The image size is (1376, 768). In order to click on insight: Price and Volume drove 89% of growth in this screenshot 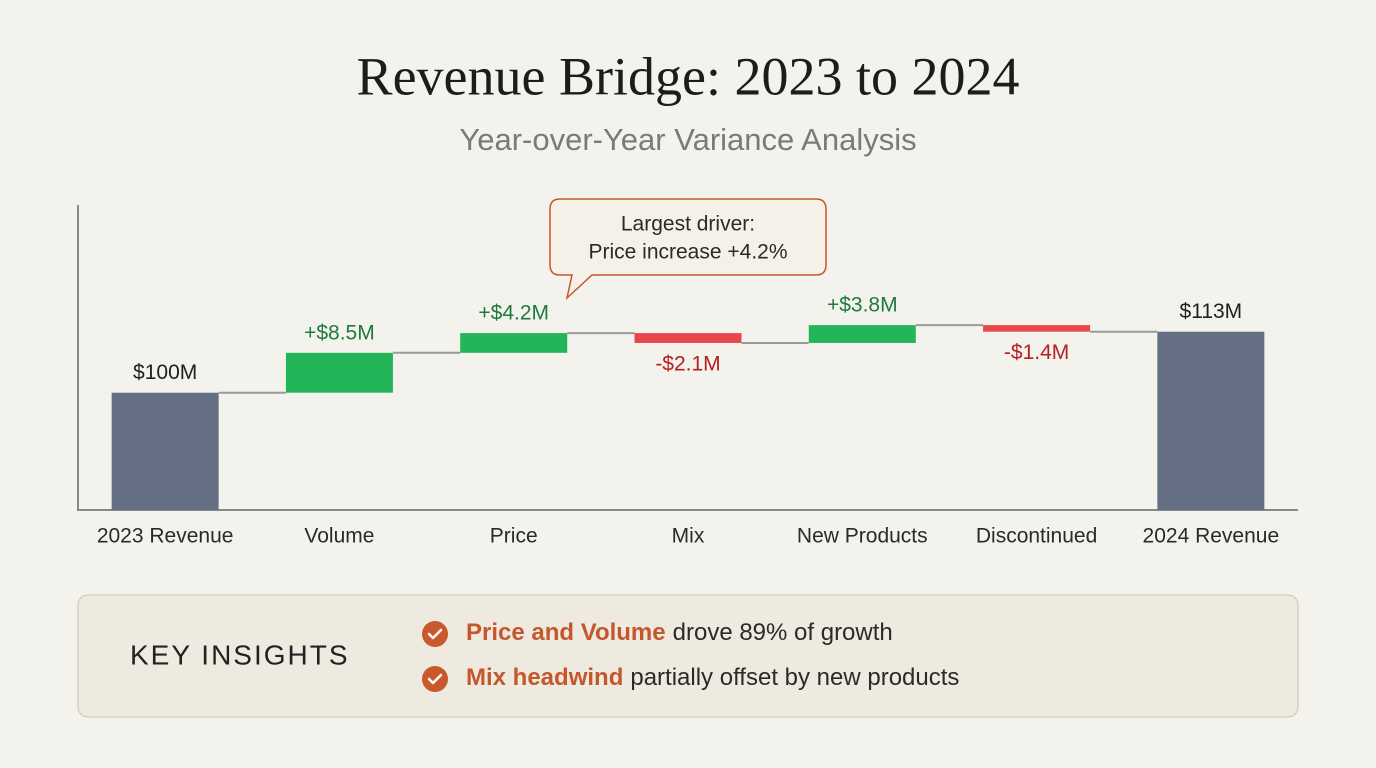, I will do `click(679, 632)`.